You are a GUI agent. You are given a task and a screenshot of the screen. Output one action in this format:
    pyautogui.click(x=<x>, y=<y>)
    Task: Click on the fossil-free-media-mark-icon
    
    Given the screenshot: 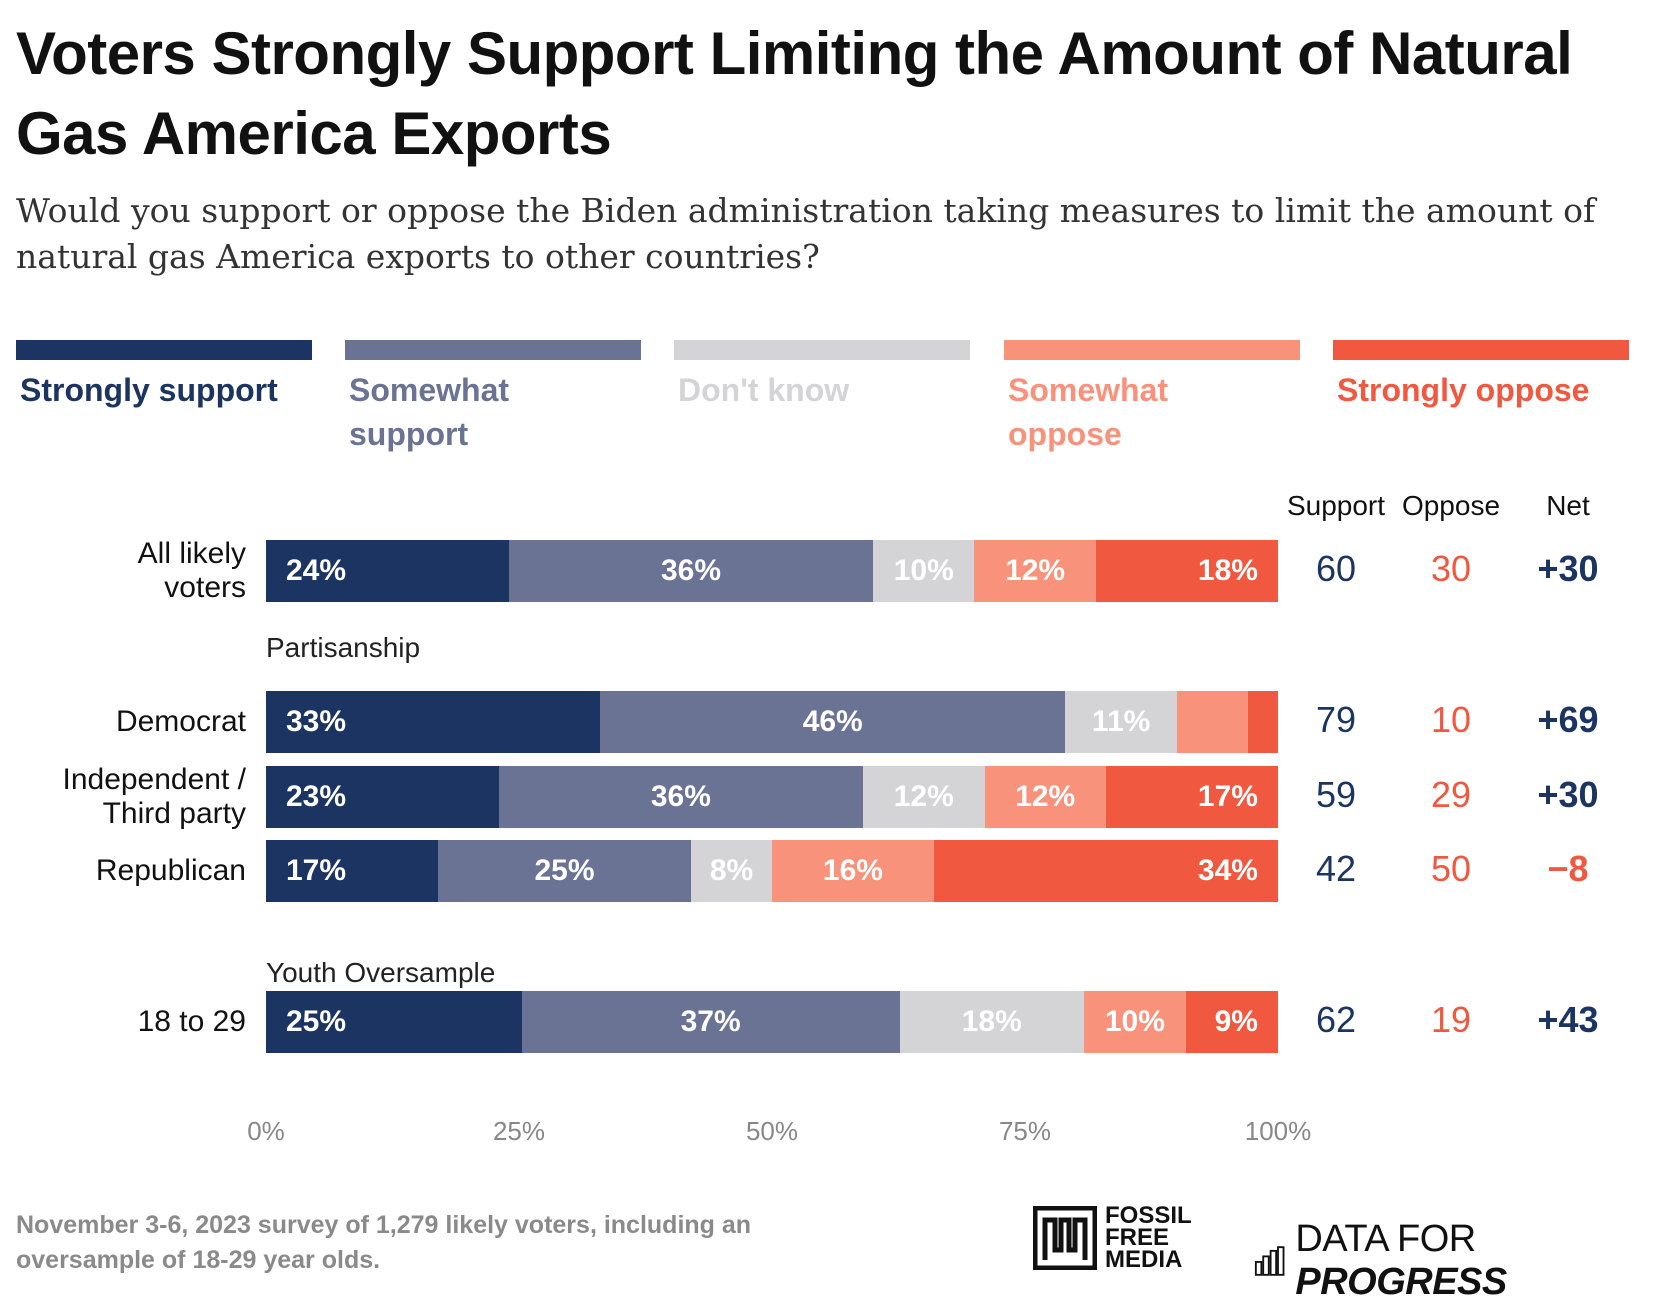 What is the action you would take?
    pyautogui.click(x=1065, y=1238)
    